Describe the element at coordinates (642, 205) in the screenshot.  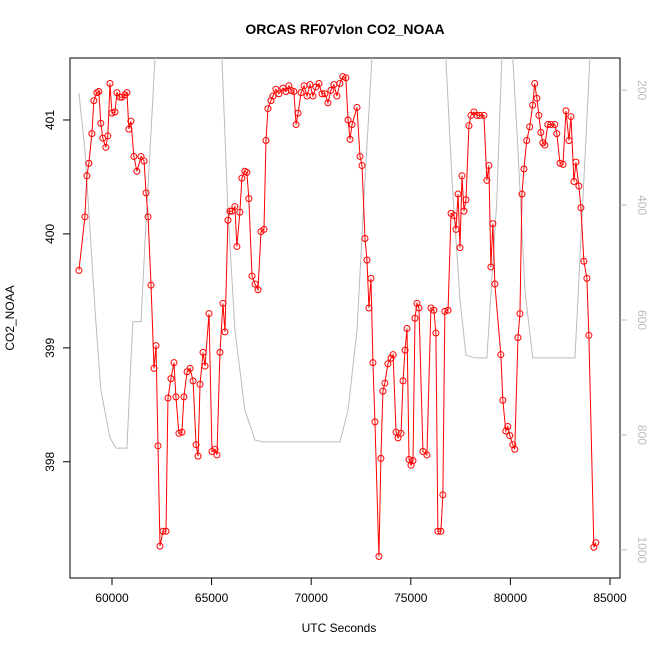
I see `y2-tick-label: 400` at that location.